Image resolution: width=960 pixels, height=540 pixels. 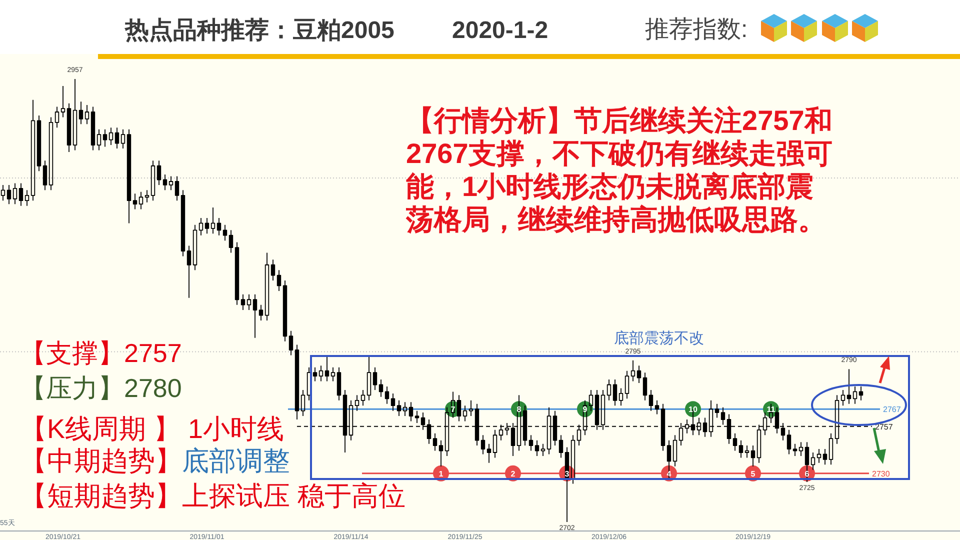 What do you see at coordinates (884, 427) in the screenshot?
I see `ref-line-label: 2757` at bounding box center [884, 427].